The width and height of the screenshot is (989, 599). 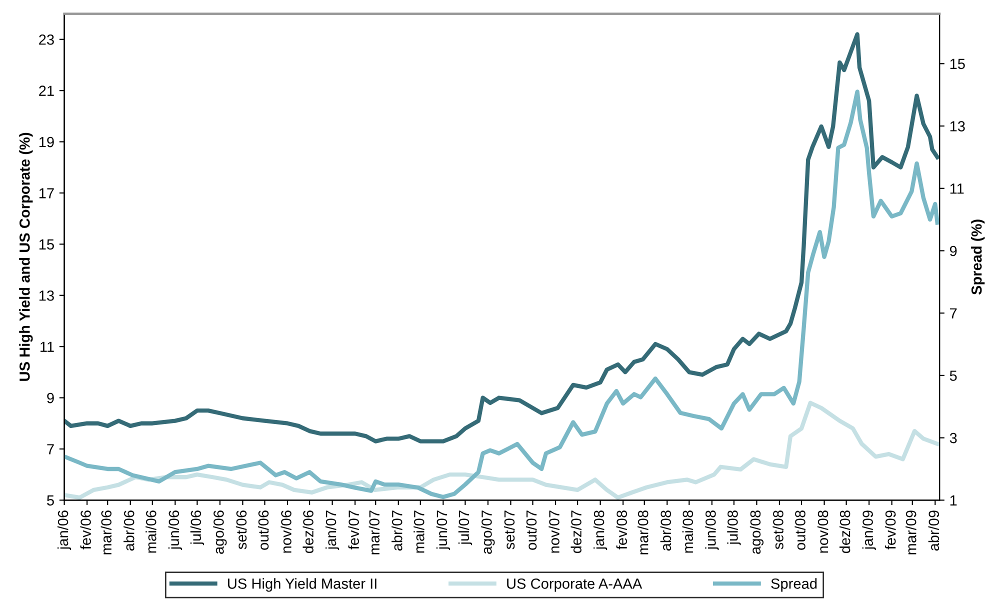 I want to click on legend-label: US High Yield Master II, so click(x=302, y=585).